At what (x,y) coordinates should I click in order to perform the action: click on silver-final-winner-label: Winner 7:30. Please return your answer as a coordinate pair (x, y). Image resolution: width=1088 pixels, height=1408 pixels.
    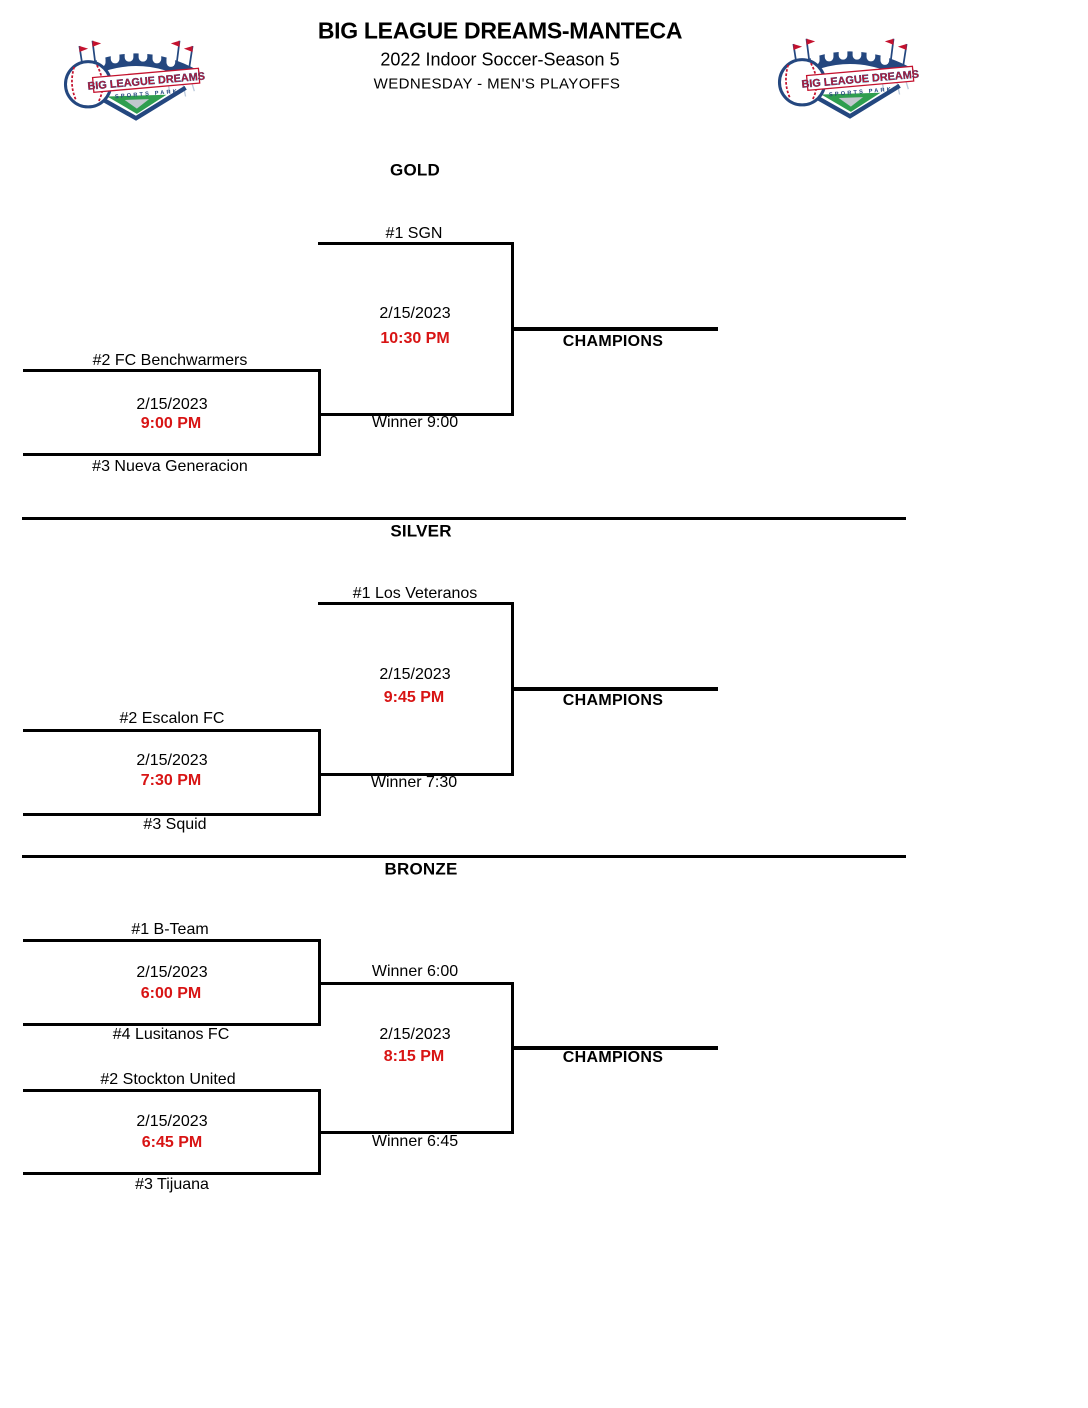
    Looking at the image, I should click on (414, 782).